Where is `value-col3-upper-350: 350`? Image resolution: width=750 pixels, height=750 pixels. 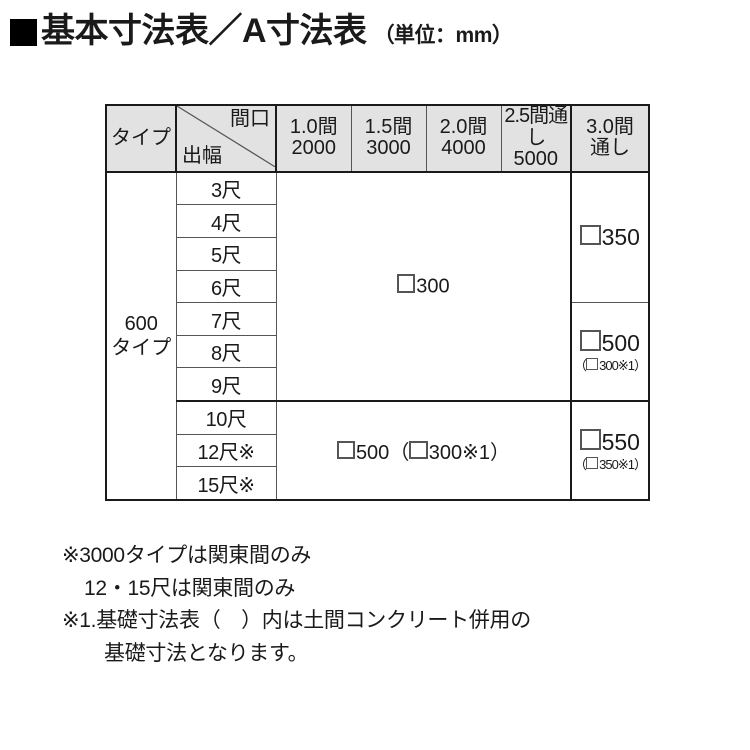 value-col3-upper-350: 350 is located at coordinates (610, 237).